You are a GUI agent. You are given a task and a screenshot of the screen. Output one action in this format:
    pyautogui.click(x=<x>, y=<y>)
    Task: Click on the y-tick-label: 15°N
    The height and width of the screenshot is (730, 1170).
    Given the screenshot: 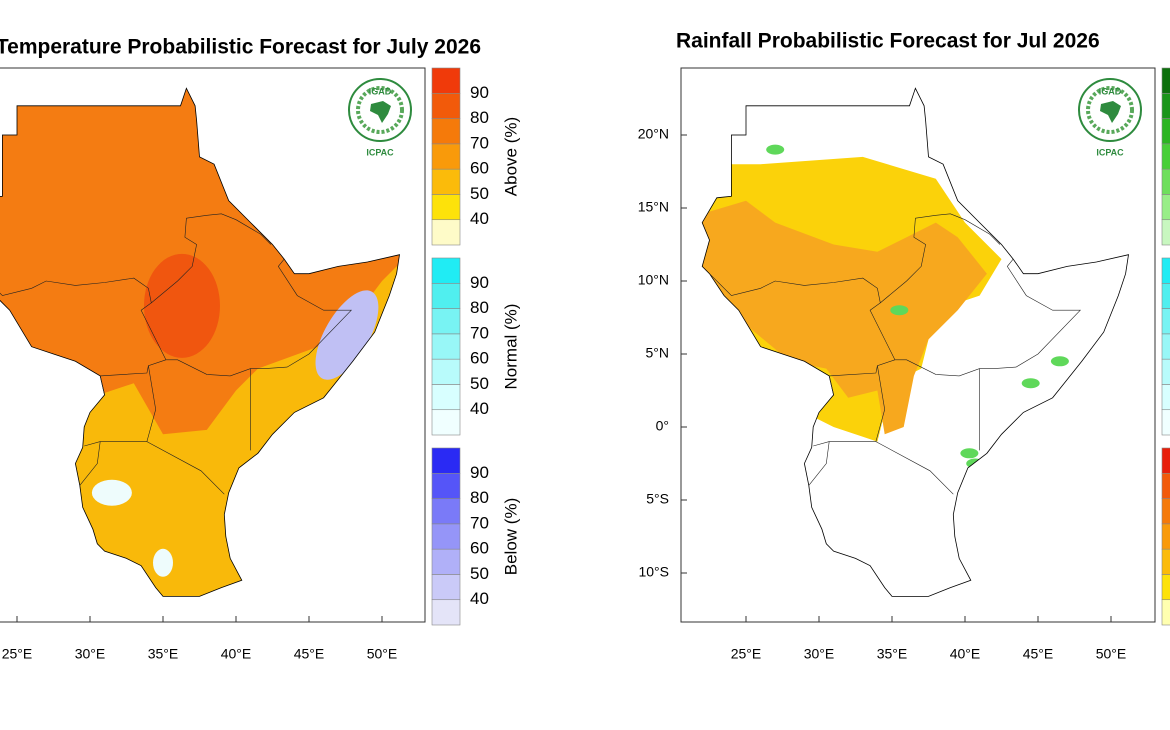 What is the action you would take?
    pyautogui.click(x=653, y=207)
    